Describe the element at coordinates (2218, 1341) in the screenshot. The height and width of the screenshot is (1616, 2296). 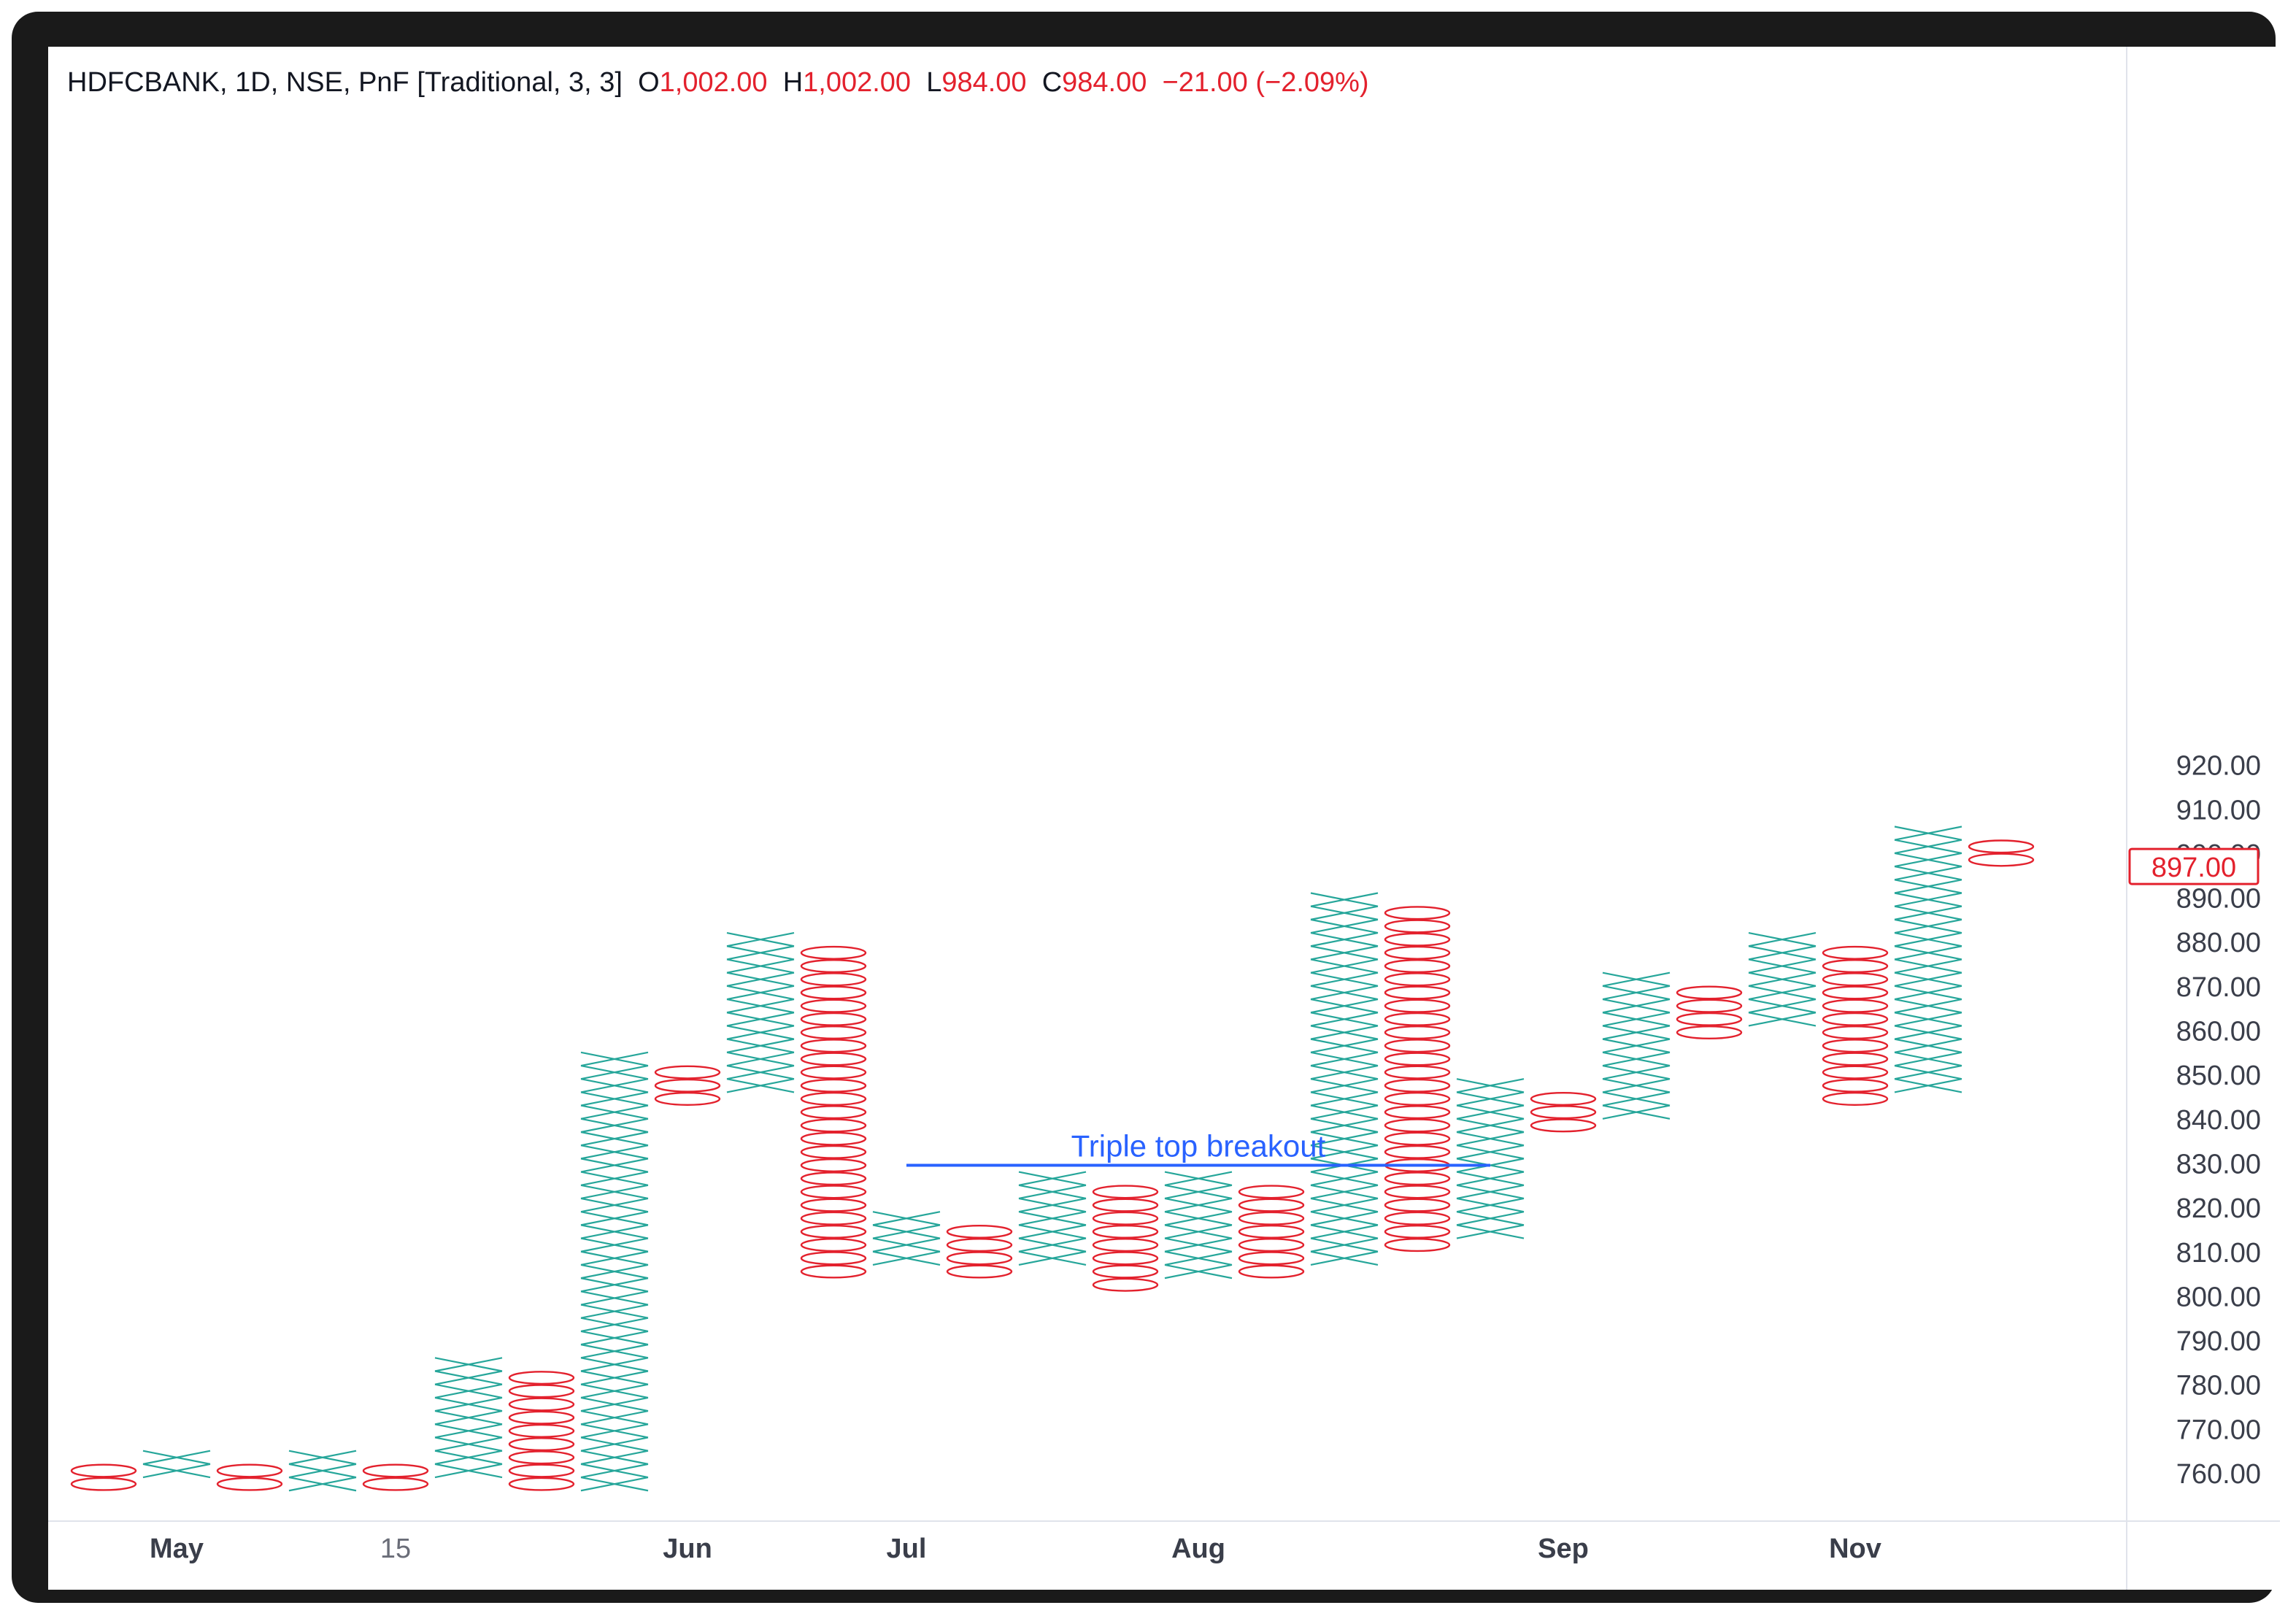
I see `price-tick-label: 790.00` at that location.